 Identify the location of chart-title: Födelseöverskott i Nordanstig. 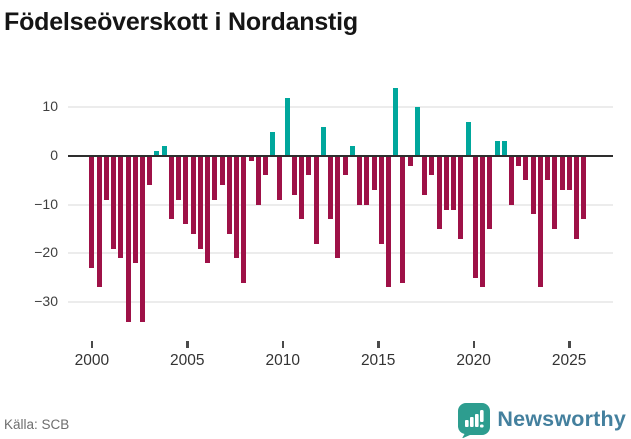
(181, 22).